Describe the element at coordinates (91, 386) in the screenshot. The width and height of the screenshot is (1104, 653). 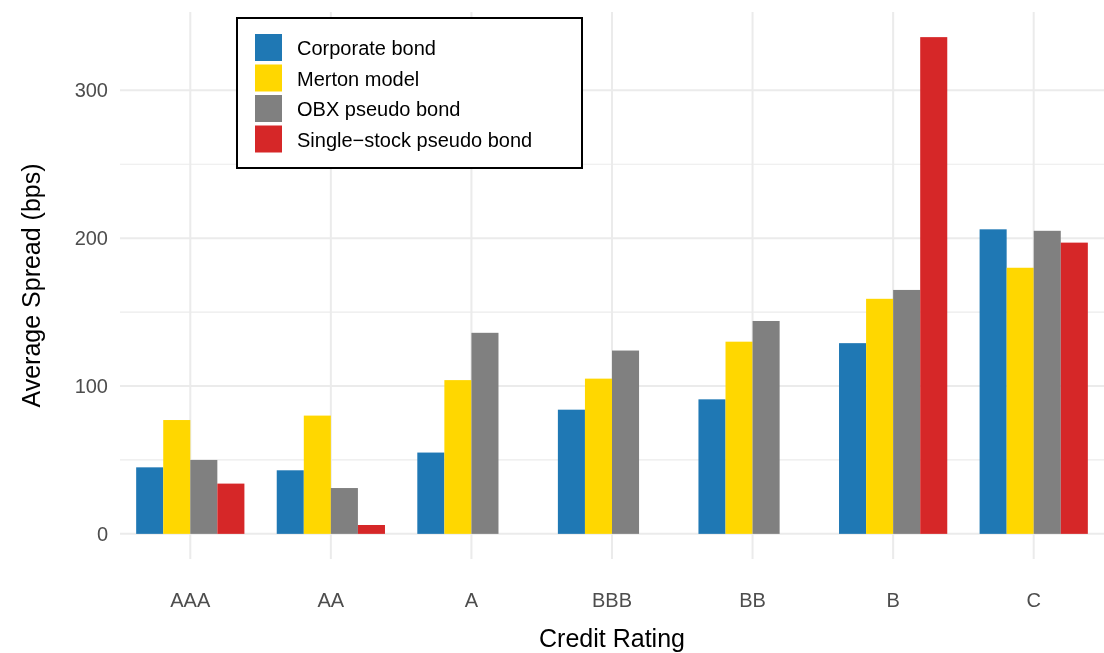
I see `y-tick-label: 100` at that location.